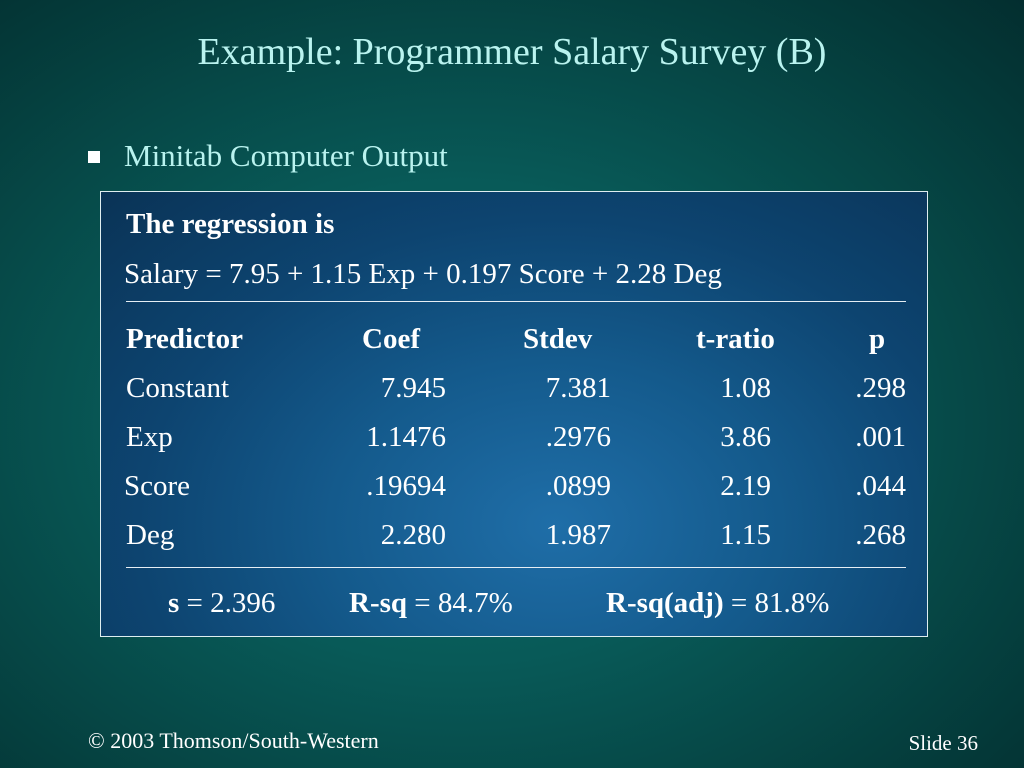 The image size is (1024, 768). Describe the element at coordinates (745, 388) in the screenshot. I see `table-cell-t-ratio: 1.08` at that location.